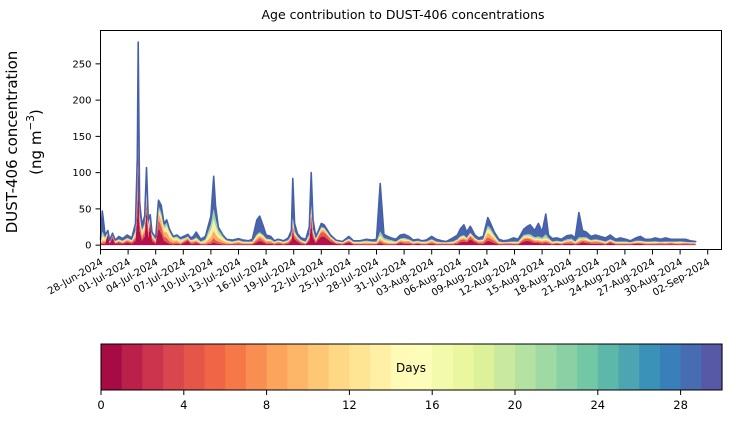 This screenshot has width=730, height=425. I want to click on colorbar-tick-label: 4, so click(183, 405).